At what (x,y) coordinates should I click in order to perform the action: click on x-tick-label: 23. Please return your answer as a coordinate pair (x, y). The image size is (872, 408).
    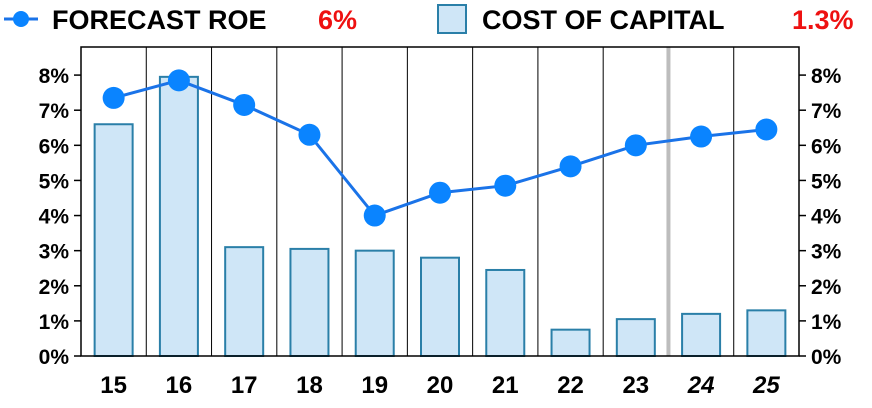
    Looking at the image, I should click on (635, 385).